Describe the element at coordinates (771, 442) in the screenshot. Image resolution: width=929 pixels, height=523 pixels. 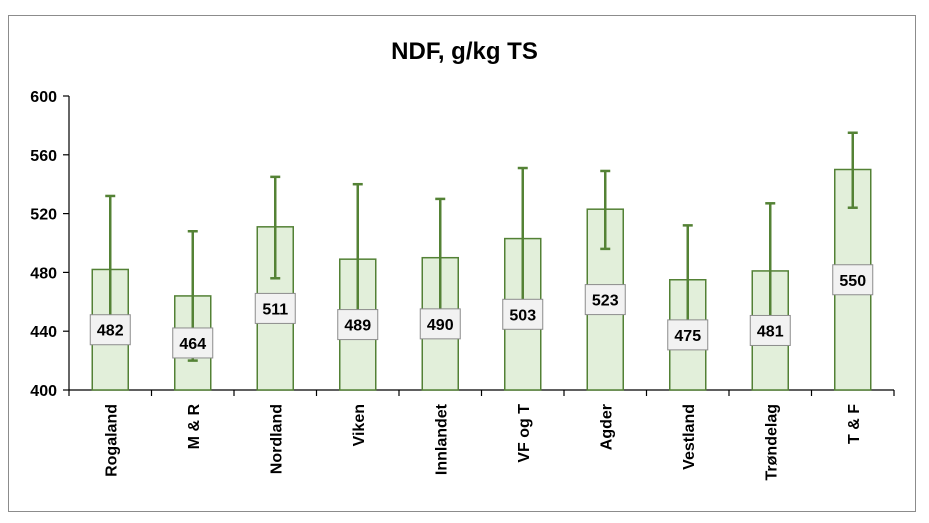
I see `category-label: Trøndelag` at that location.